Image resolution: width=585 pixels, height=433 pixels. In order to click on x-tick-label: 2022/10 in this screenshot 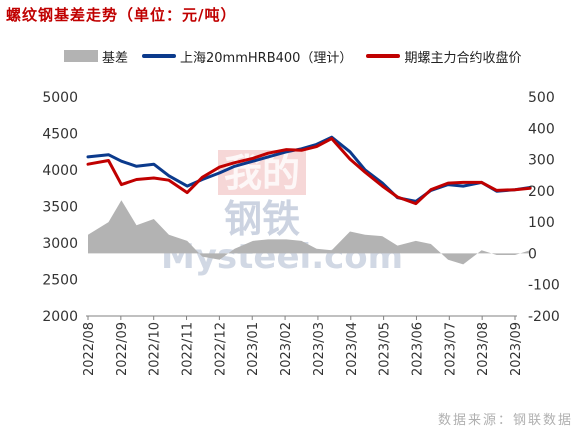, I will do `click(155, 349)`.